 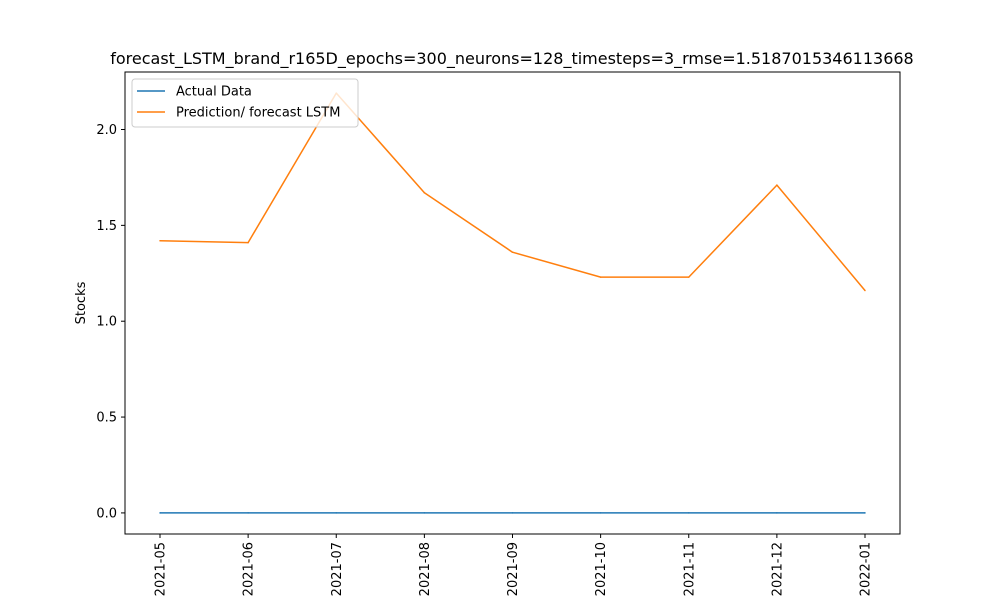 I want to click on y-tick-label: 0.0, so click(x=106, y=513).